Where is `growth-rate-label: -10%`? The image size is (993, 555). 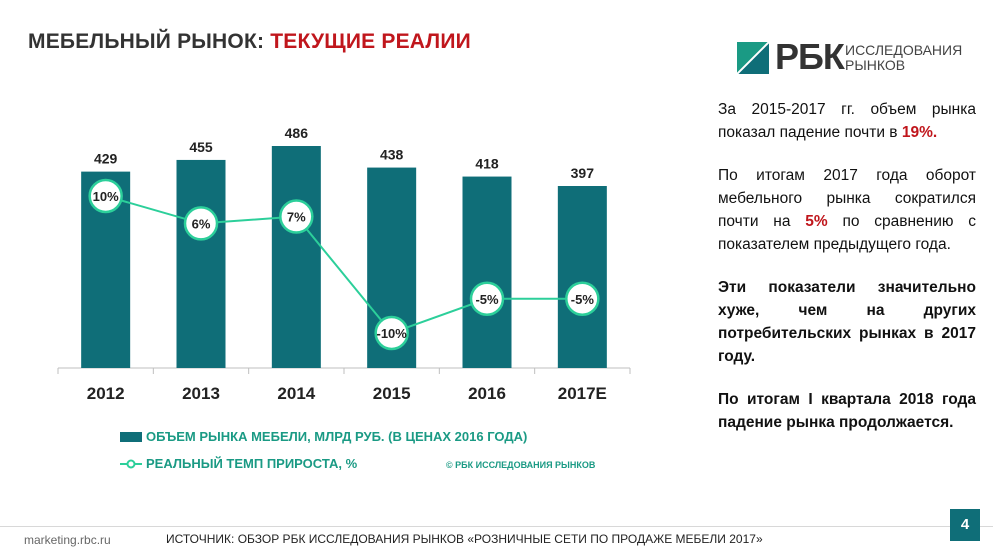 growth-rate-label: -10% is located at coordinates (391, 333).